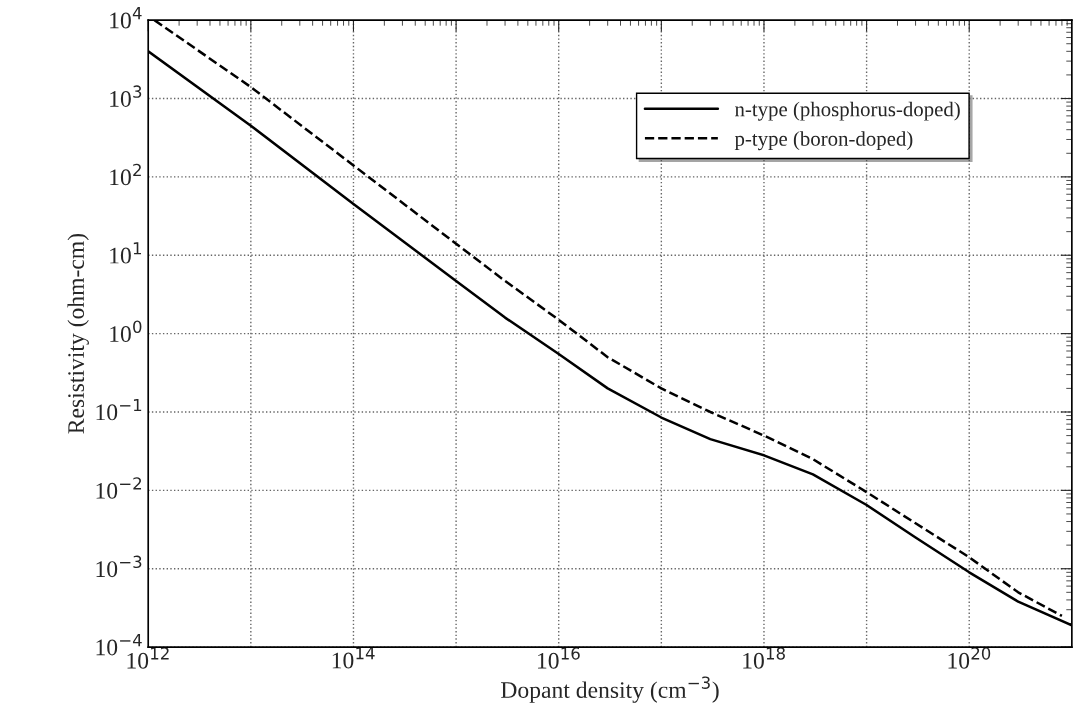 This screenshot has width=1074, height=719. I want to click on y-tick-label: 10$^{−1}$, so click(119, 409).